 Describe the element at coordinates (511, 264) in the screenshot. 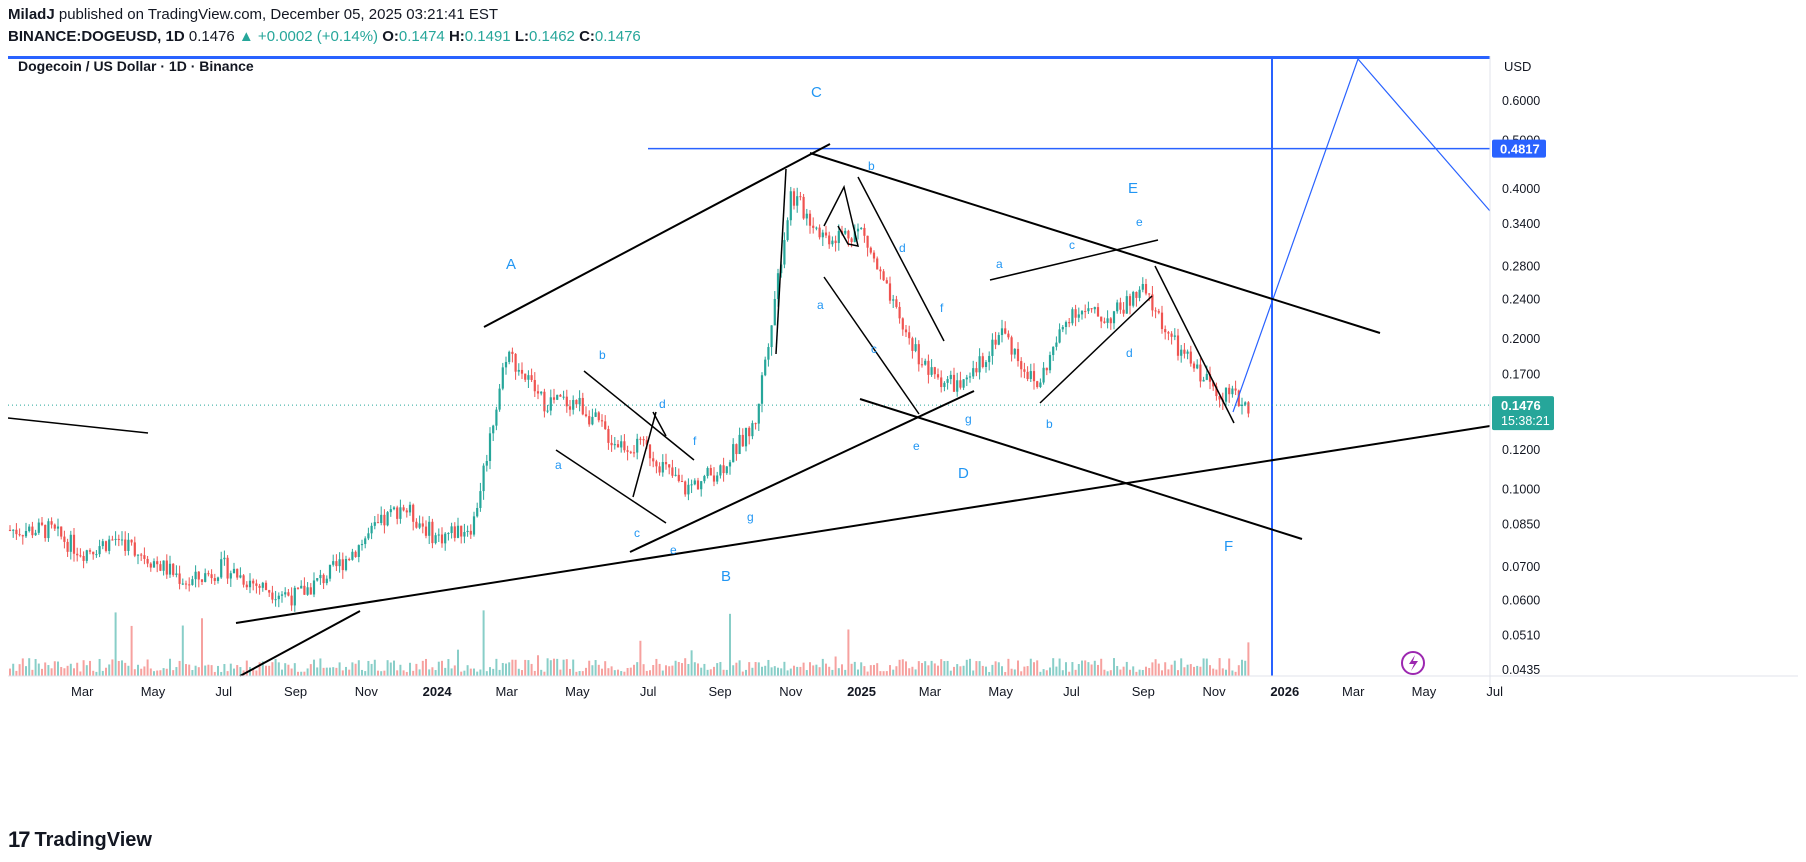

I see `wave-label: A` at that location.